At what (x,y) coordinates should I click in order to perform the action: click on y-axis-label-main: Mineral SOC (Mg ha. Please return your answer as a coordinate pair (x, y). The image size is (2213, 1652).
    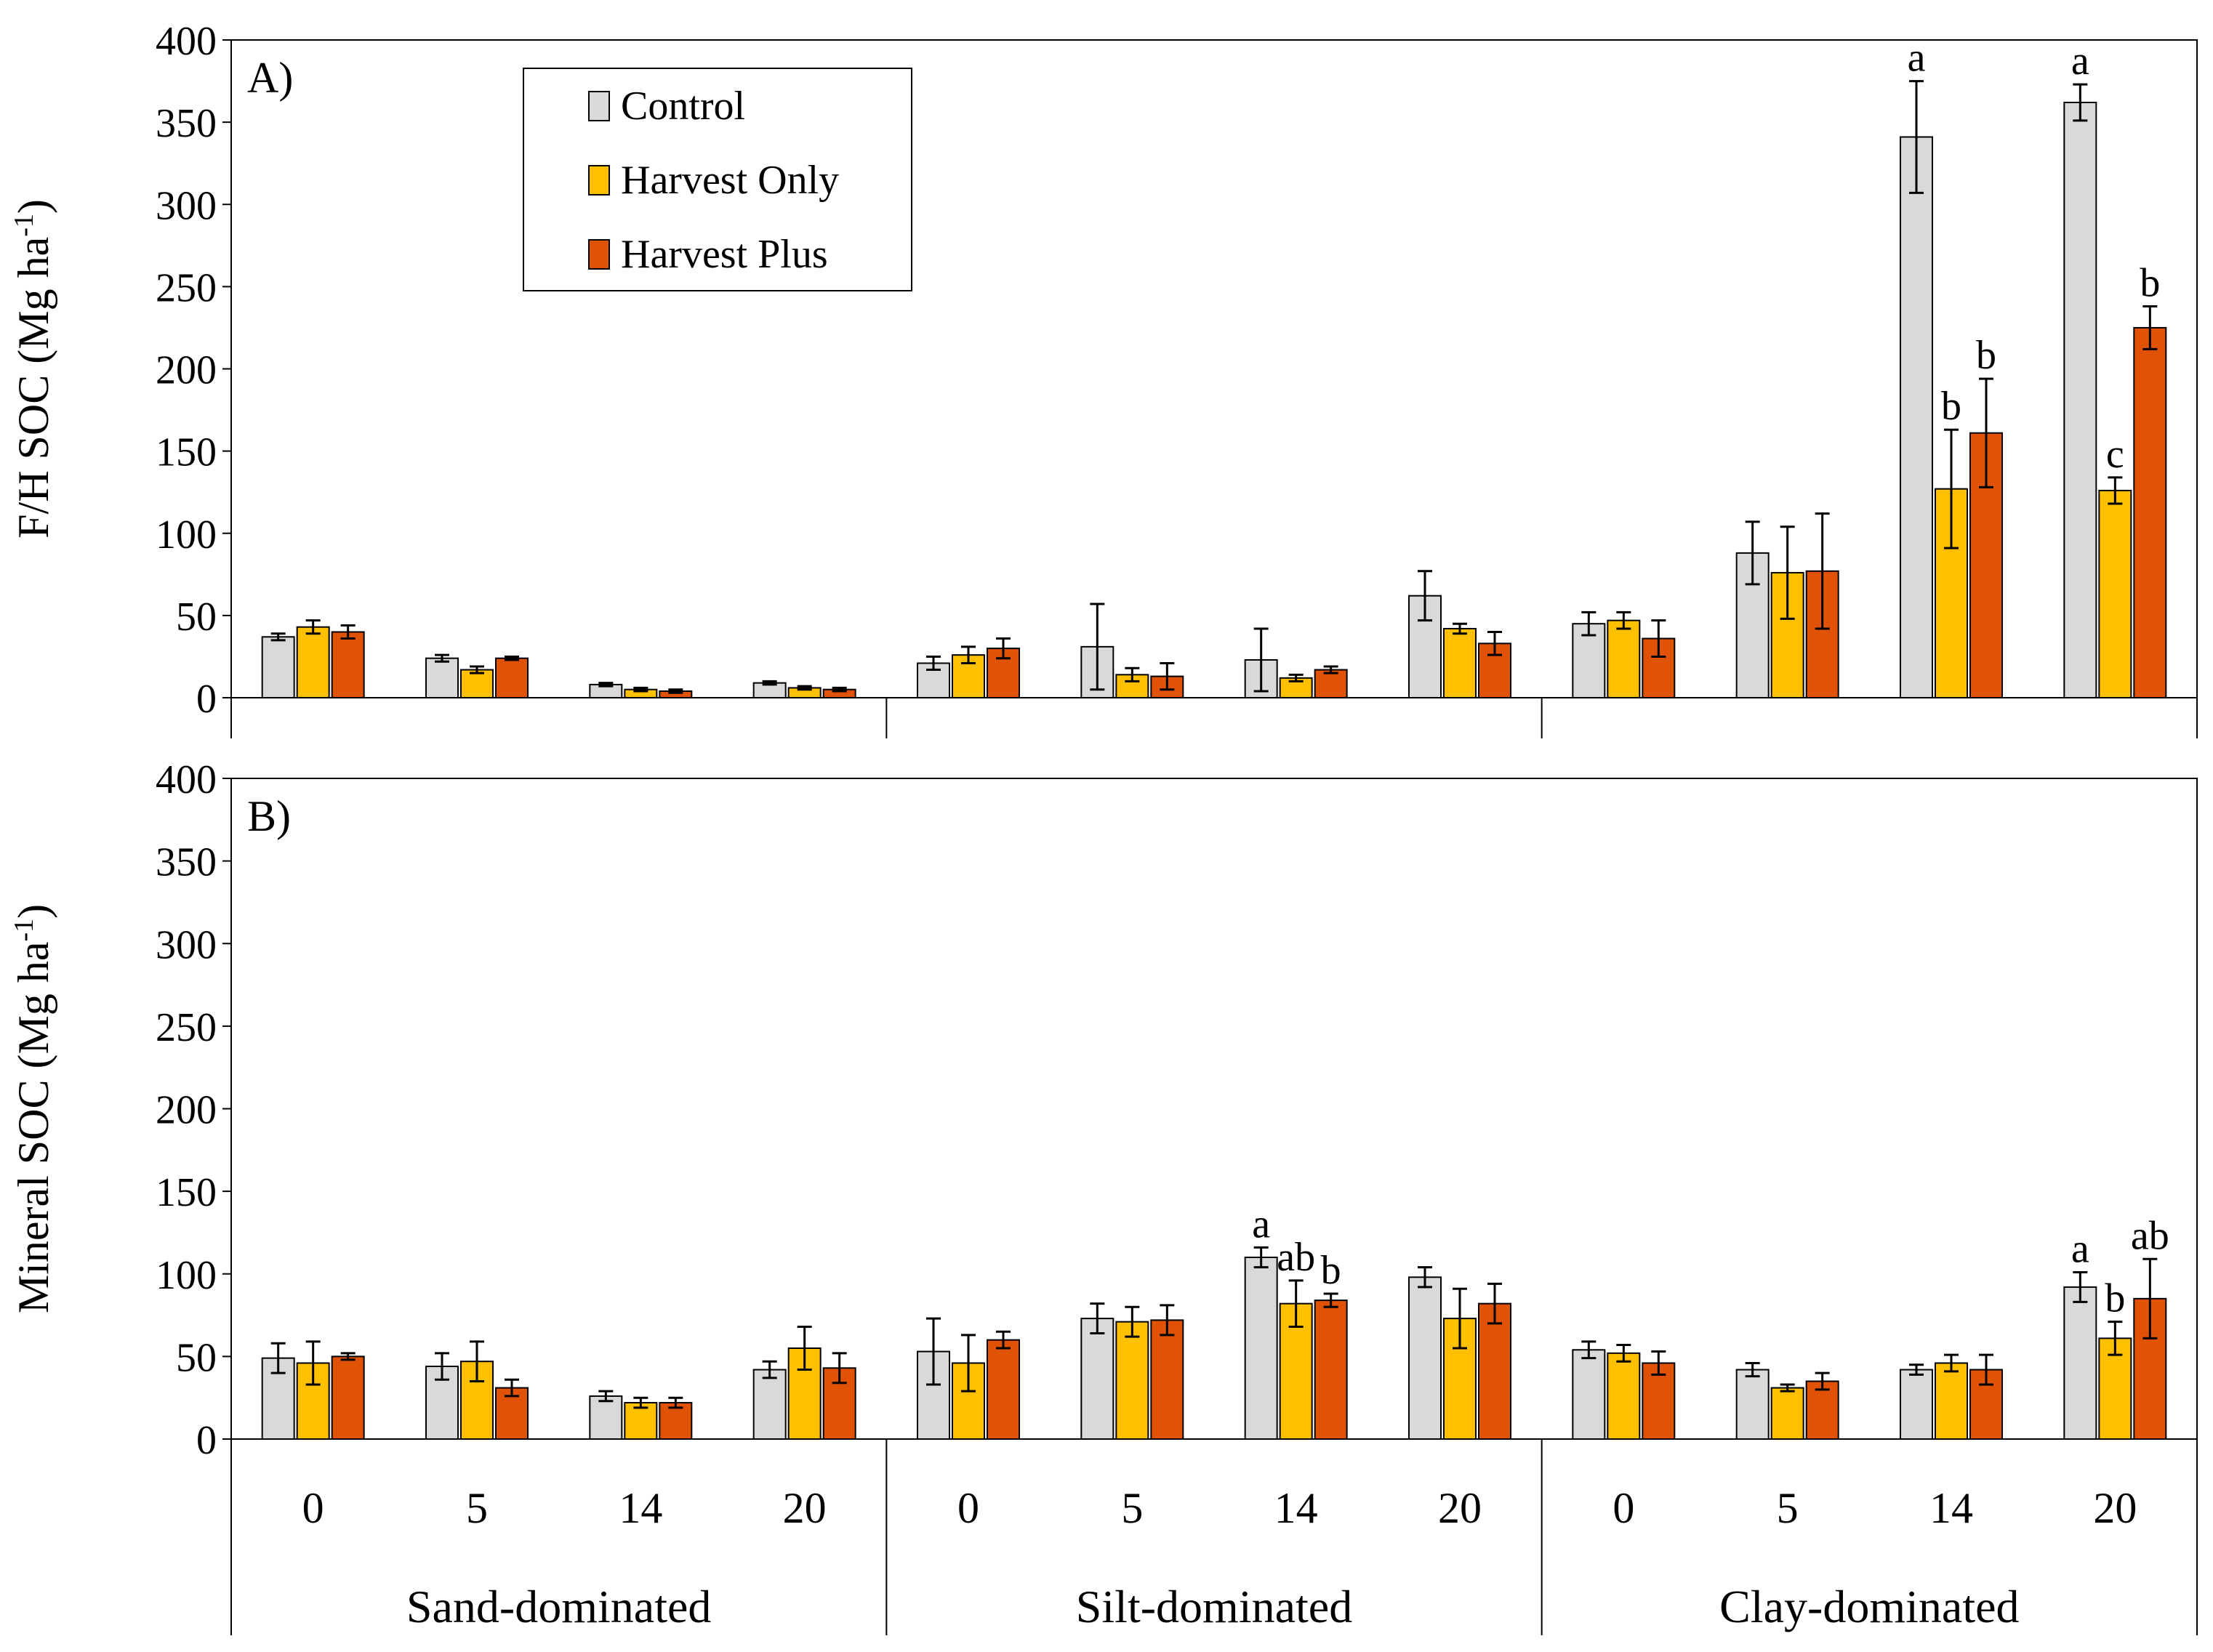
    Looking at the image, I should click on (33, 1128).